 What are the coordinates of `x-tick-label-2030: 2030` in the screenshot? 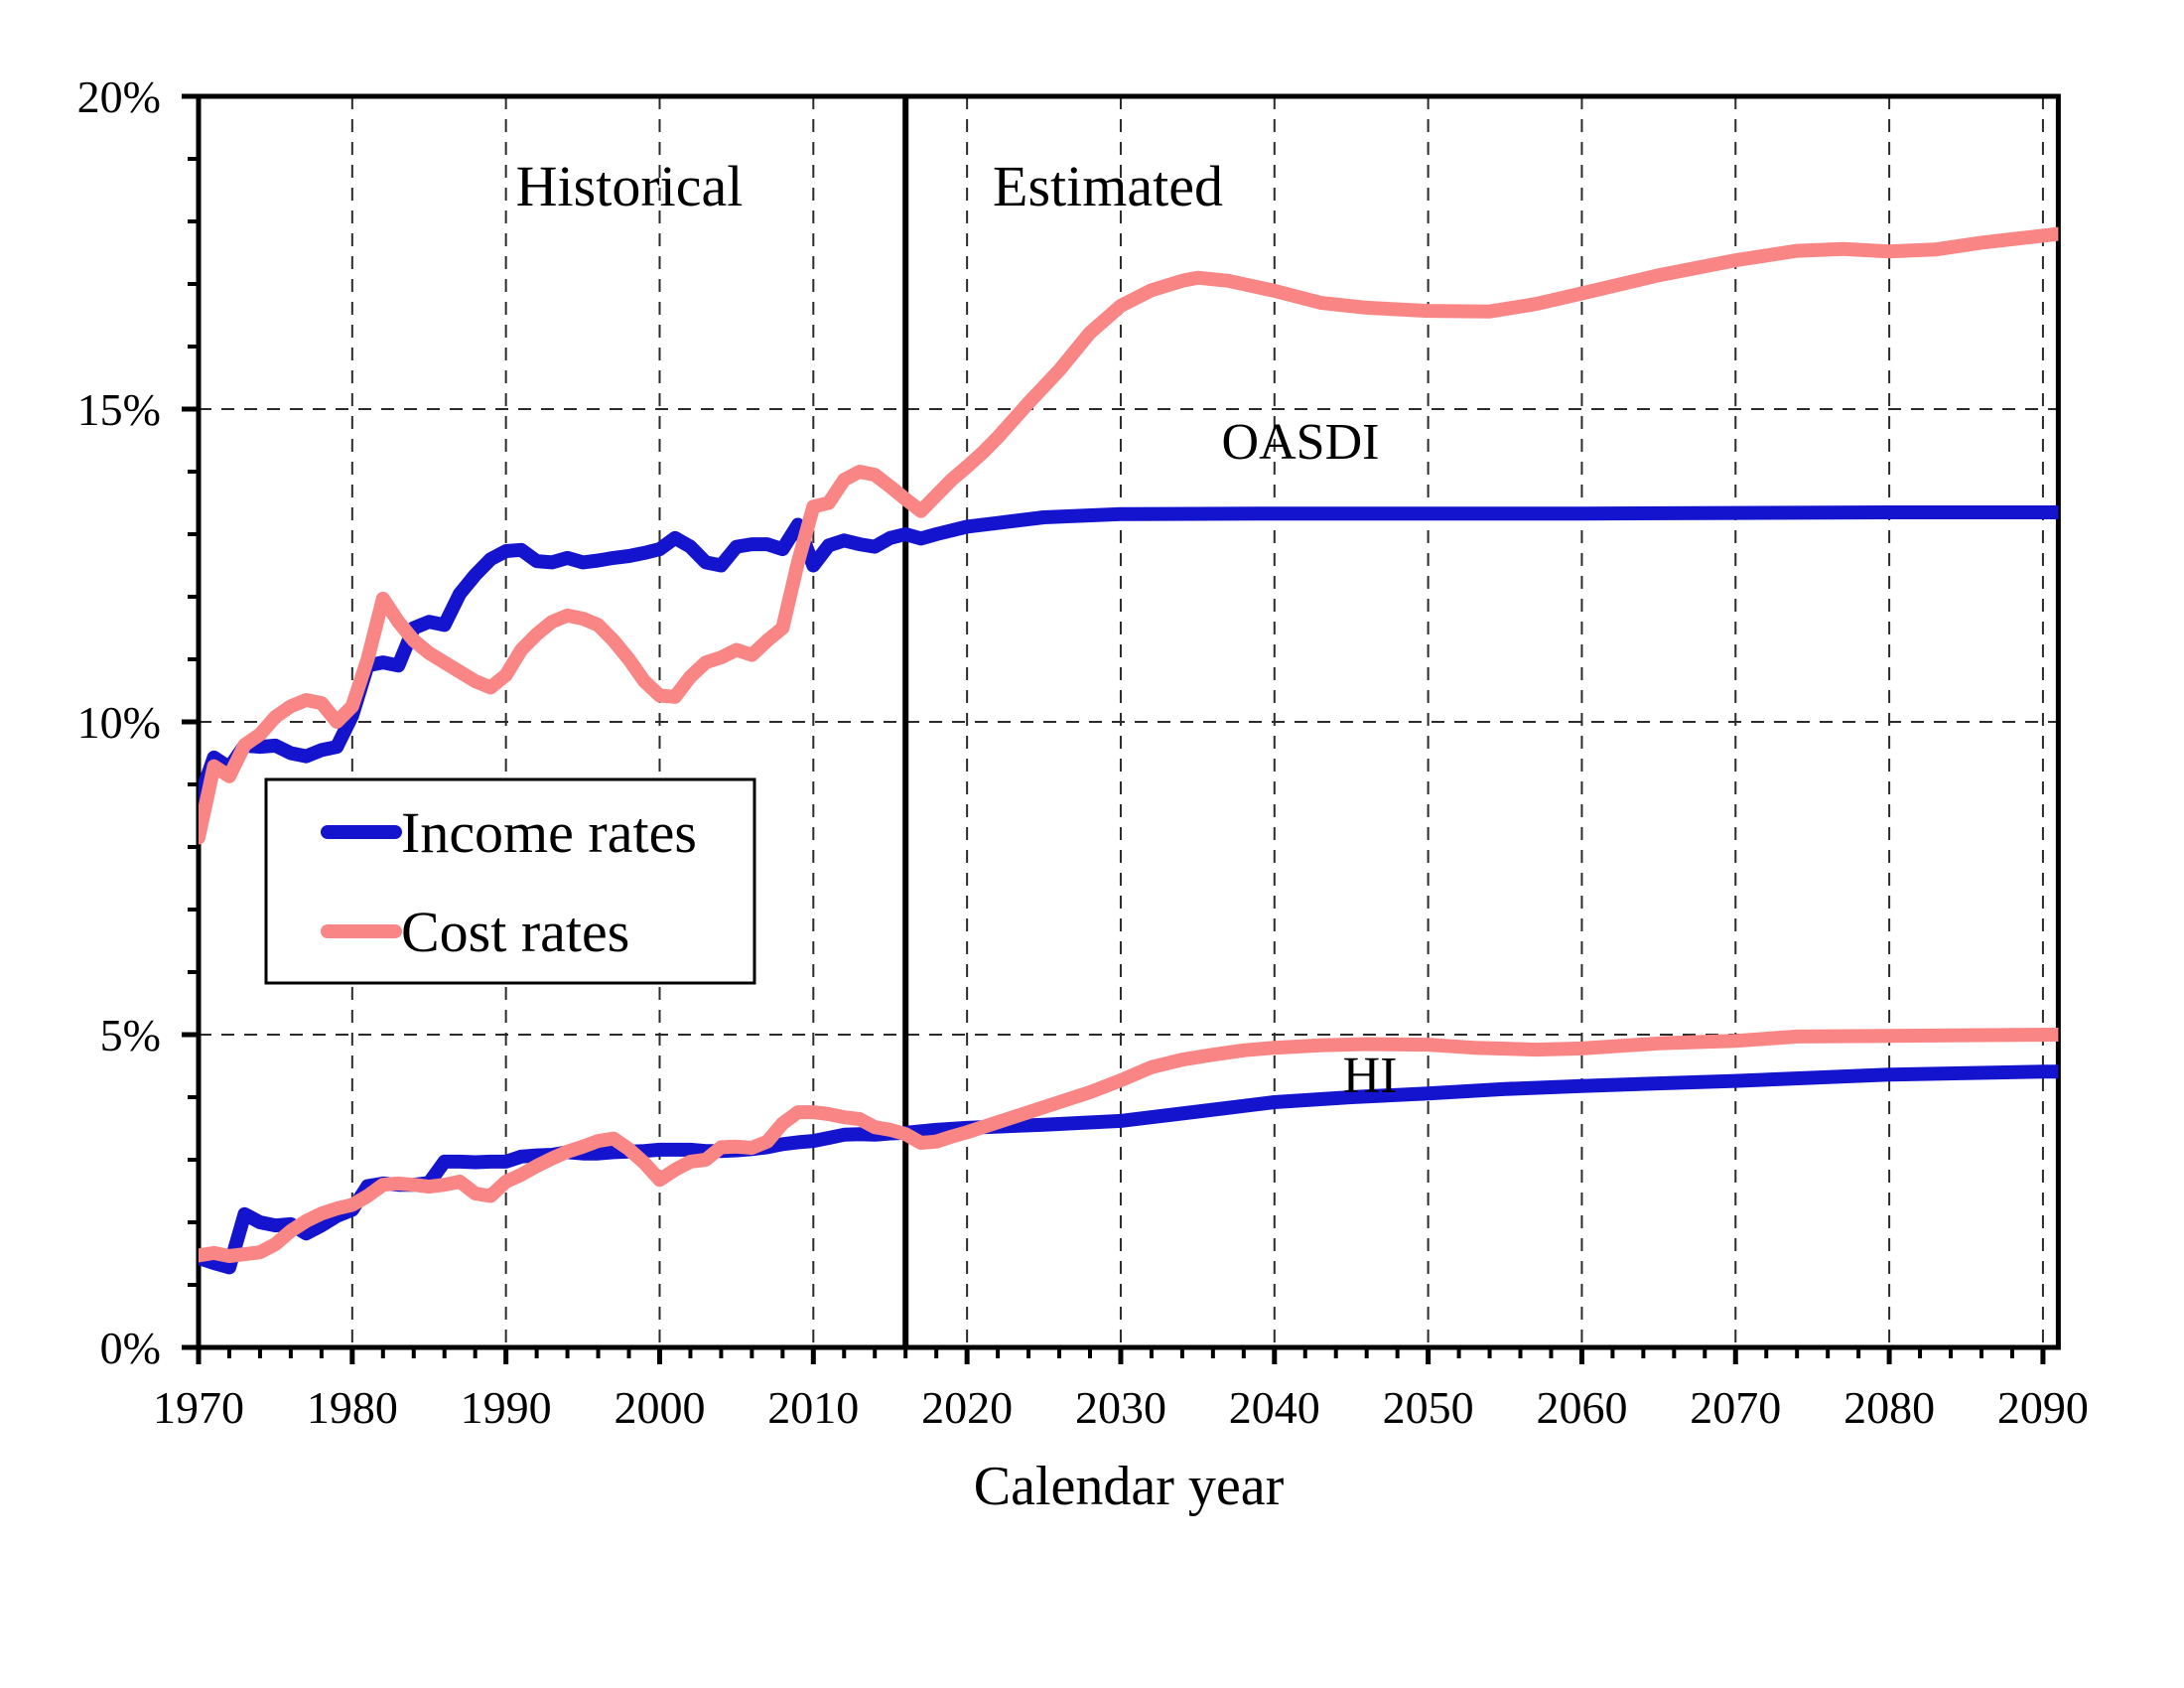 It's located at (1120, 1407).